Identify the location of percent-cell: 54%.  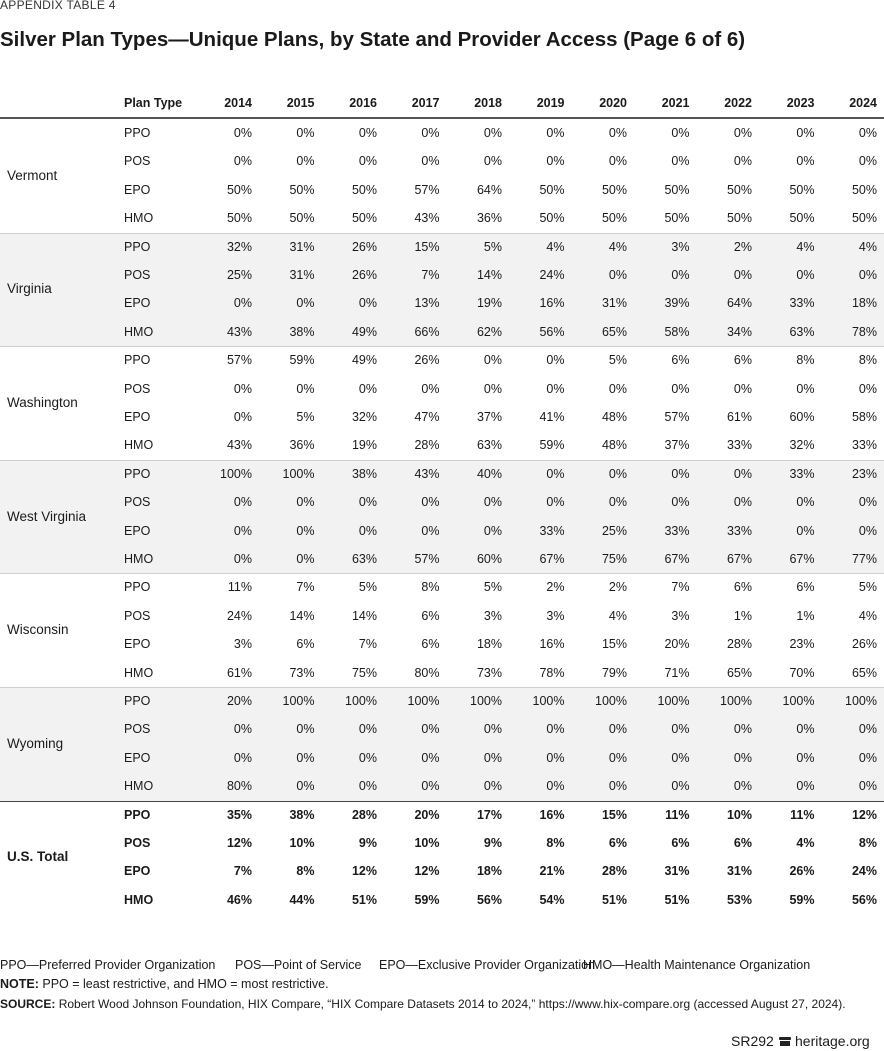
(552, 899).